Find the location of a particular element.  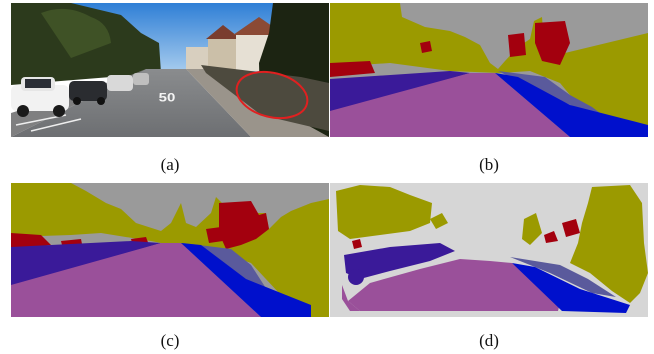

caption-a: (a) is located at coordinates (170, 164).